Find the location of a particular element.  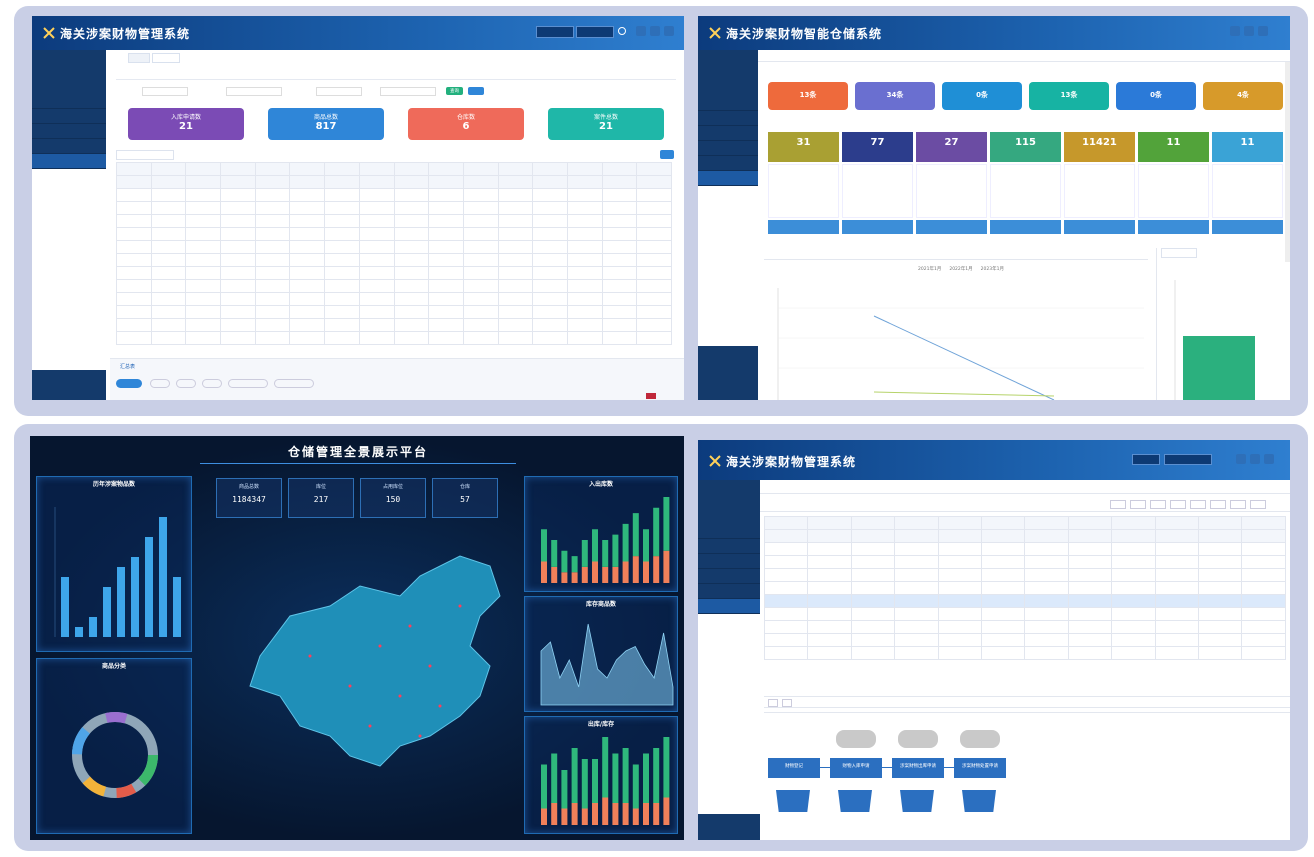

flow-step: 涉案财物出库申请 is located at coordinates (918, 768).